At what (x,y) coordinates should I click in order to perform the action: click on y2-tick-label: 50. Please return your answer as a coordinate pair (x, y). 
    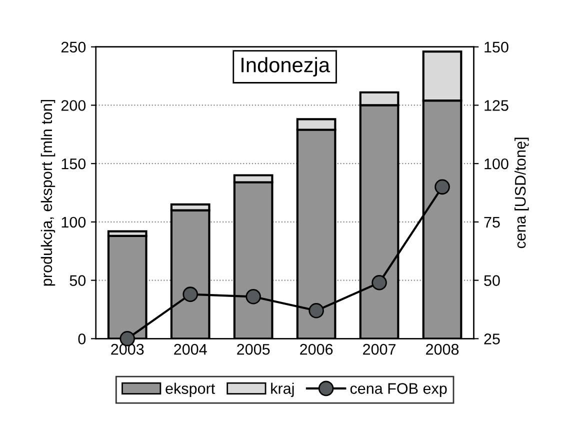
    Looking at the image, I should click on (492, 280).